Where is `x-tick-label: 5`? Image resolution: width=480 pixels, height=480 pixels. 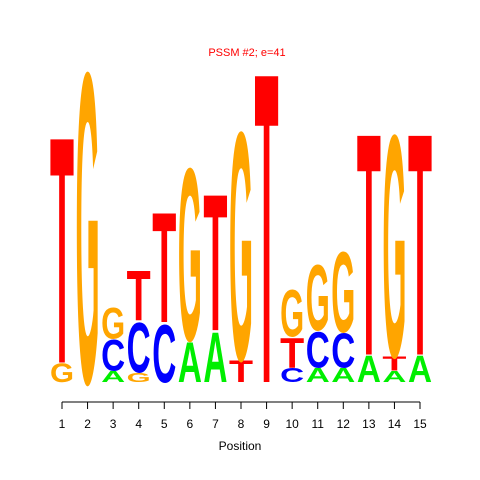 x-tick-label: 5 is located at coordinates (164, 424).